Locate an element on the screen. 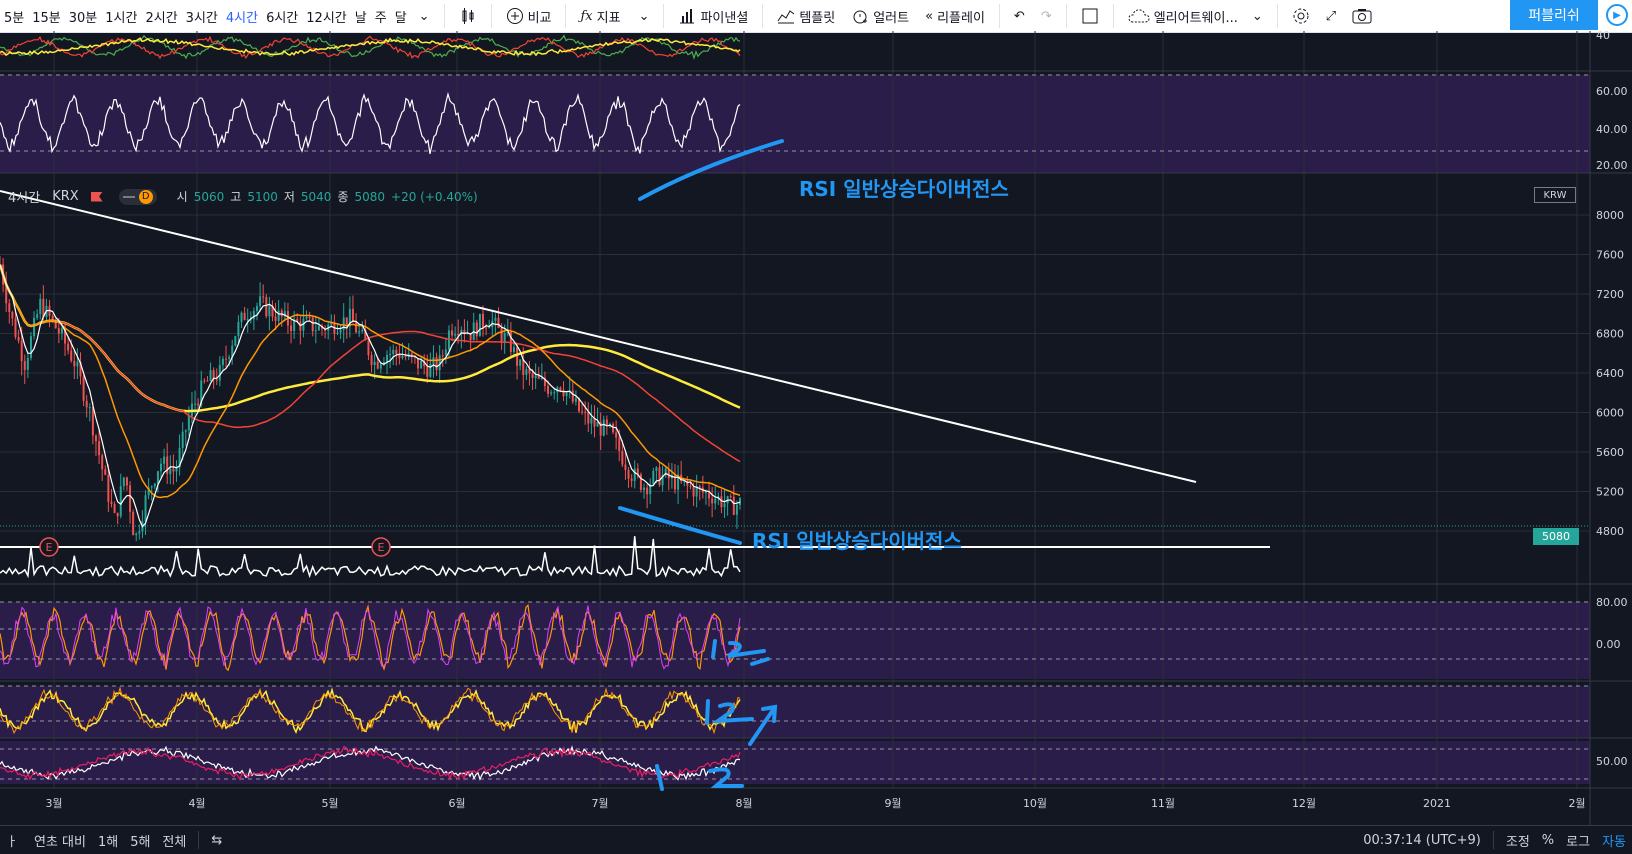 Image resolution: width=1632 pixels, height=854 pixels. adjust-toggle: 조정 is located at coordinates (1517, 842).